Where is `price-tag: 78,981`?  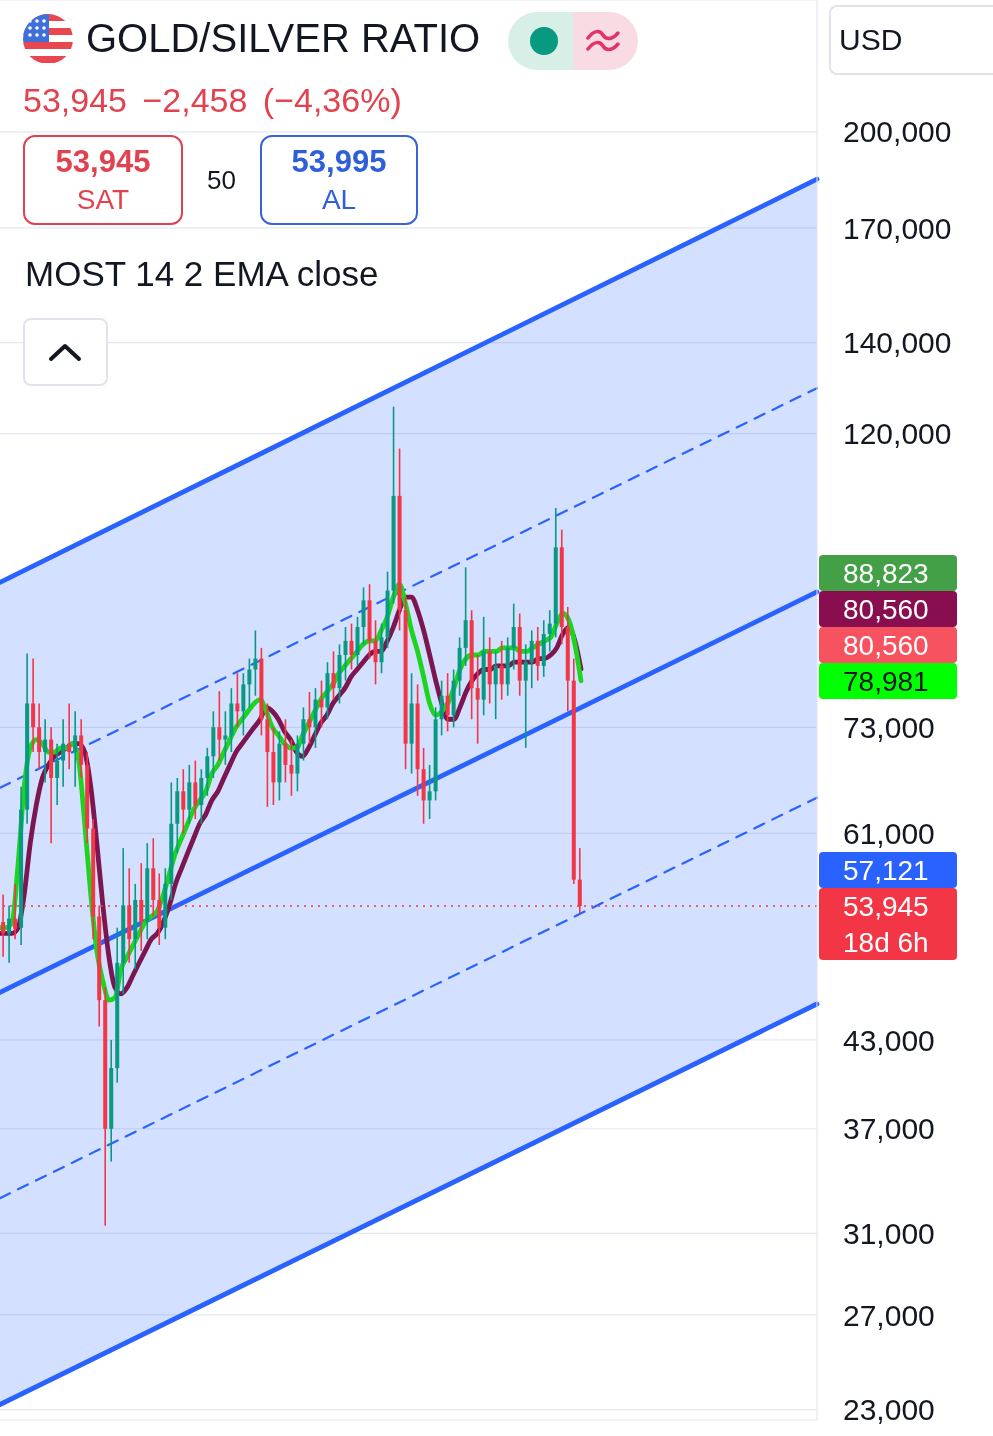 price-tag: 78,981 is located at coordinates (888, 681).